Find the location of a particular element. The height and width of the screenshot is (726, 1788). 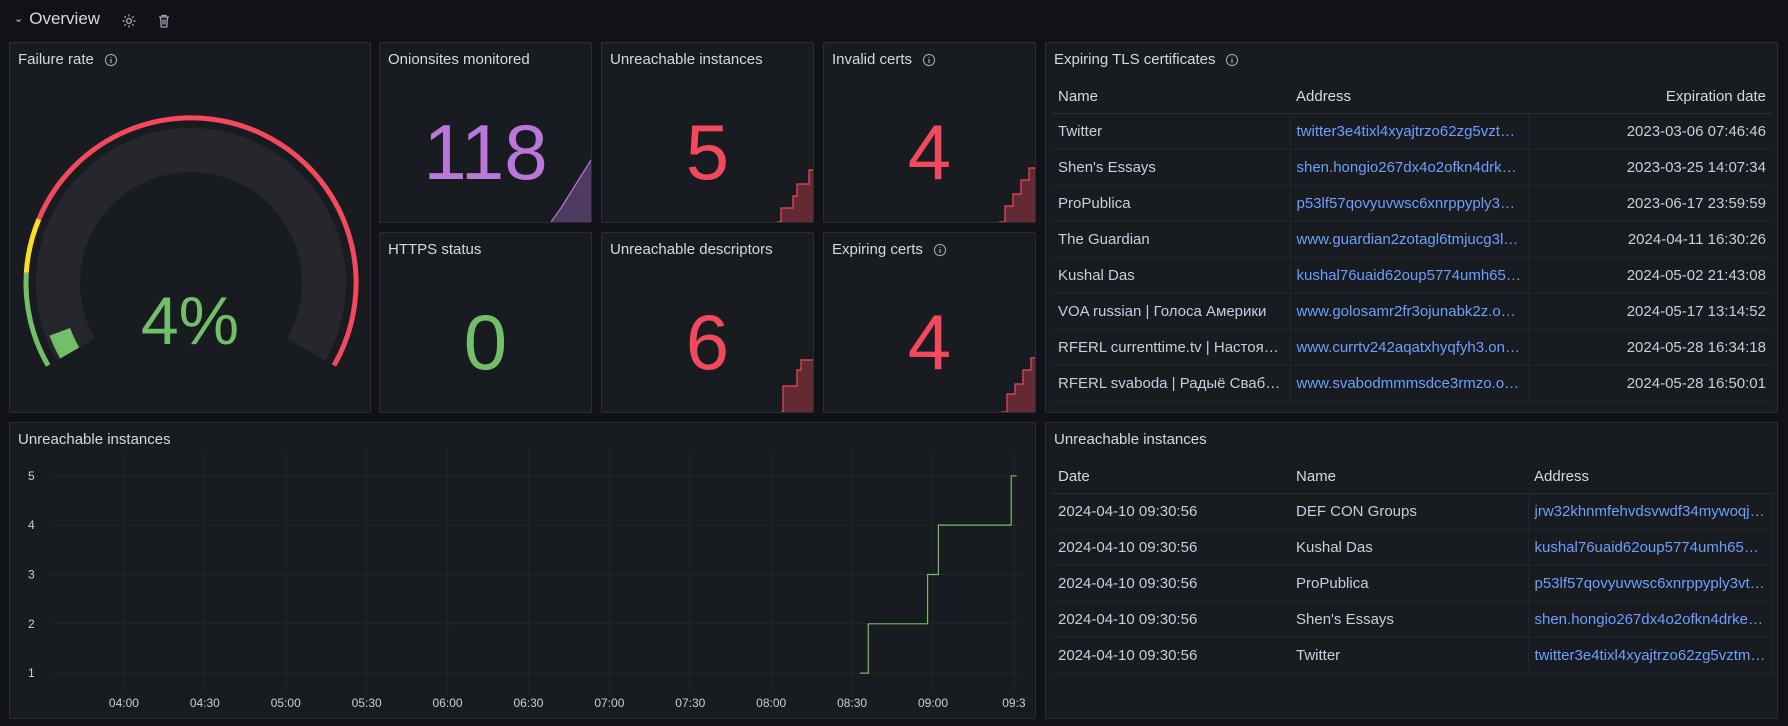

panel-failure-rate: Failure rate 4% is located at coordinates (190, 227).